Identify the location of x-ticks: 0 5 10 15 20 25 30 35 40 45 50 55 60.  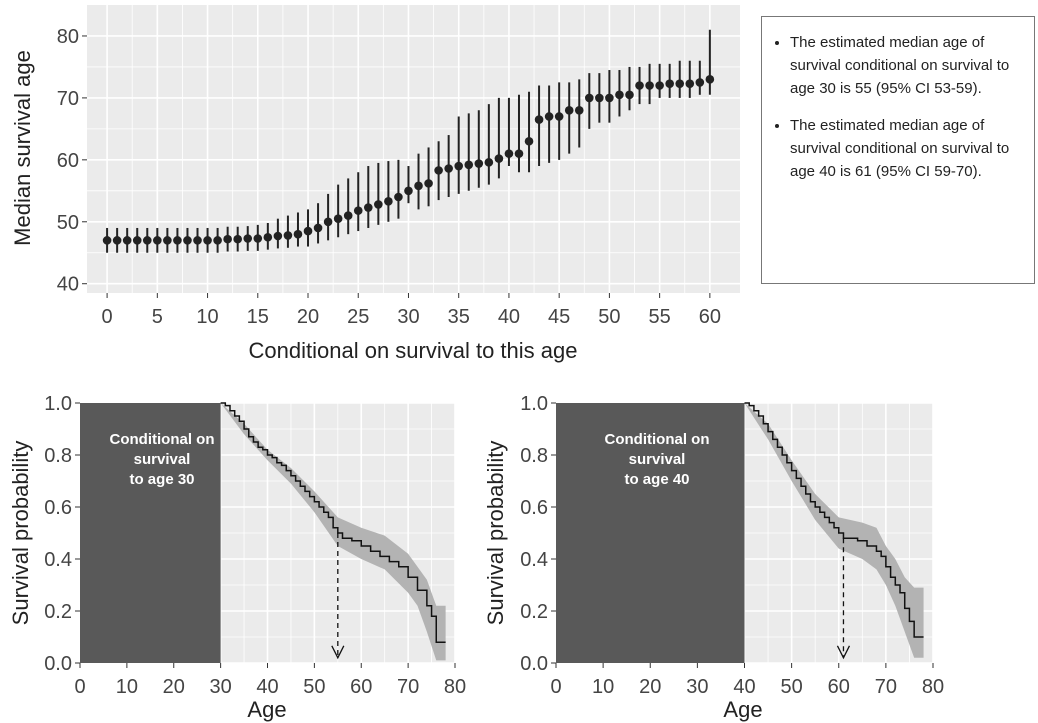
(411, 310).